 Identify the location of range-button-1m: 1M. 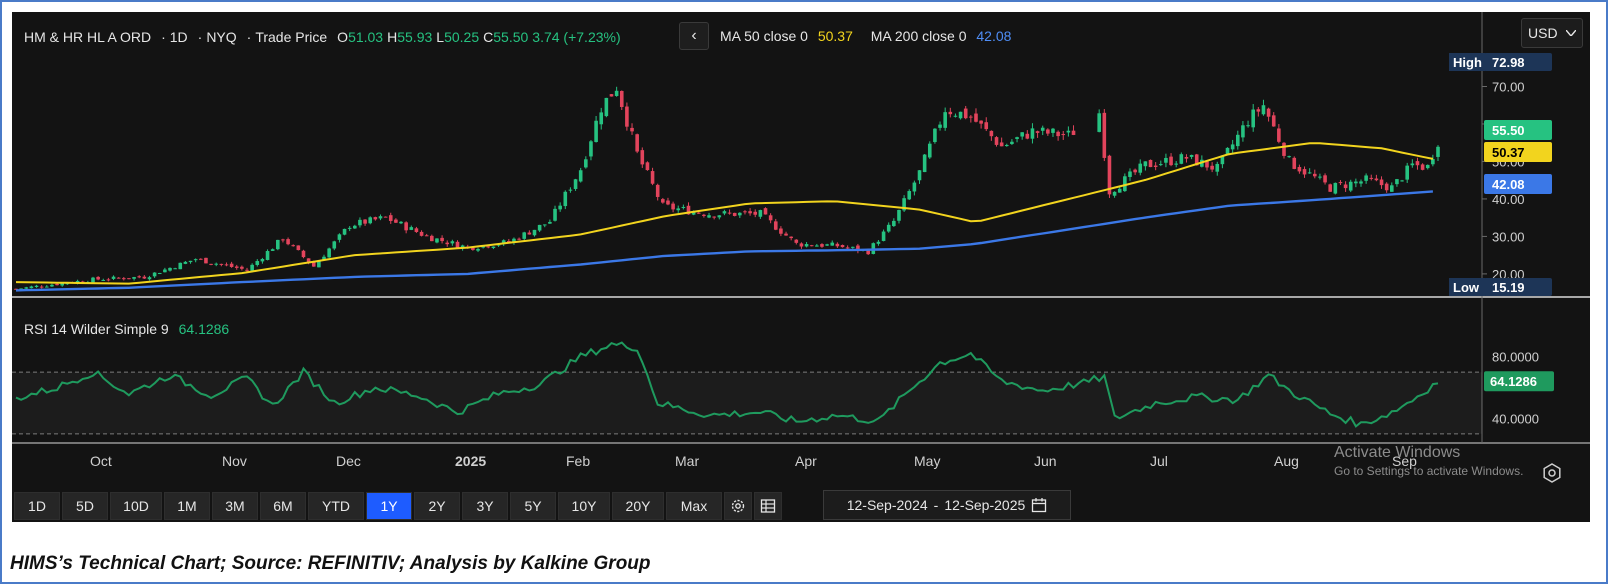
(187, 506).